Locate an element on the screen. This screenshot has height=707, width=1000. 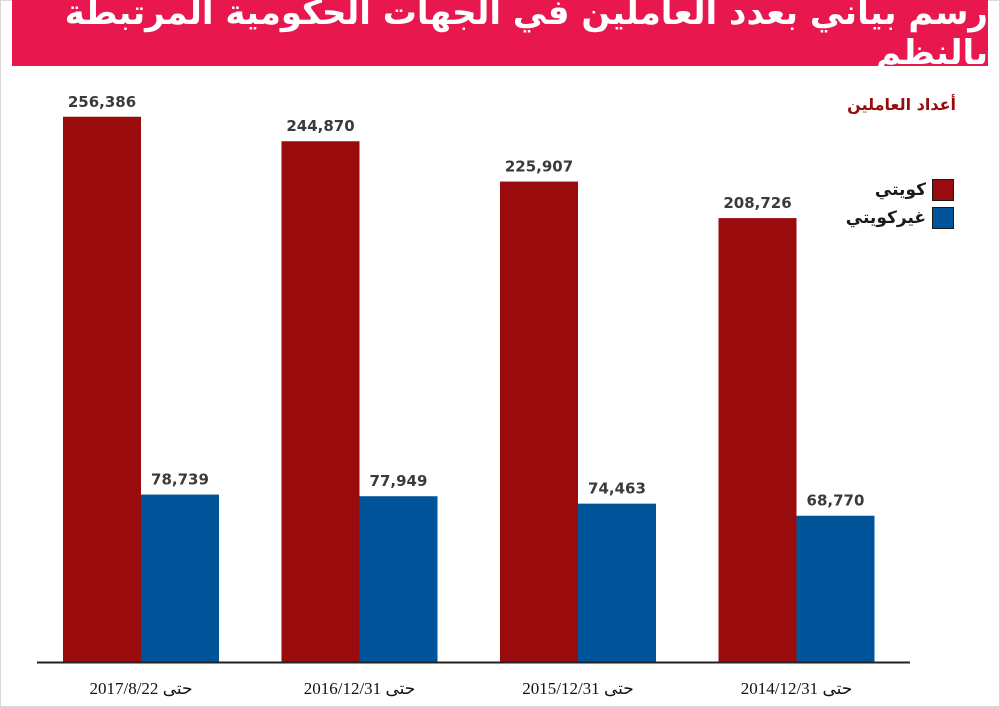
legend: كويتي غيركويتي is located at coordinates (900, 204).